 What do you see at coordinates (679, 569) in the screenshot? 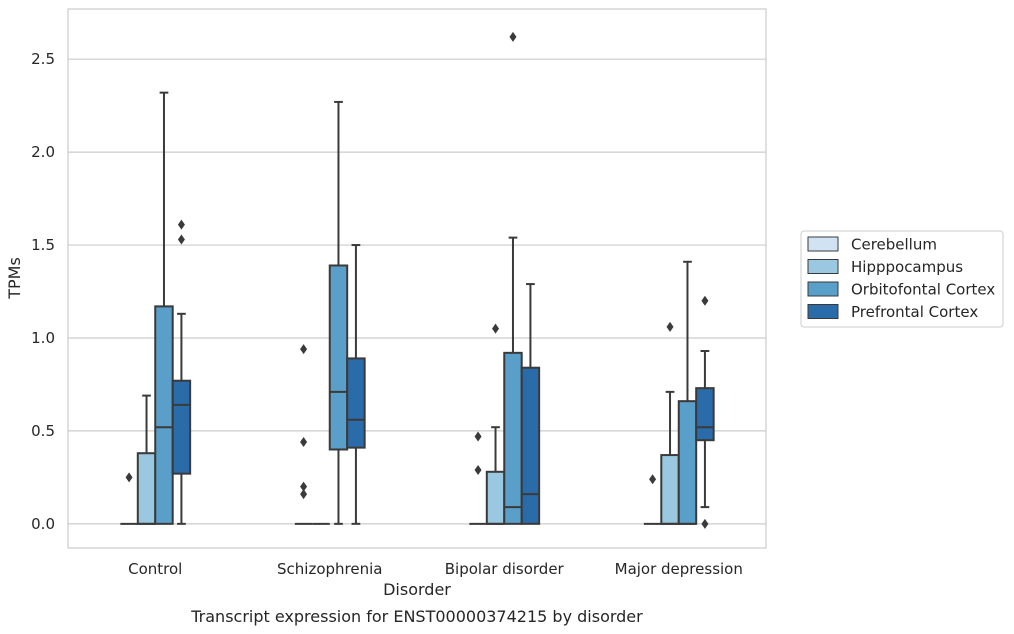
I see `x-tick-label: Major depression` at bounding box center [679, 569].